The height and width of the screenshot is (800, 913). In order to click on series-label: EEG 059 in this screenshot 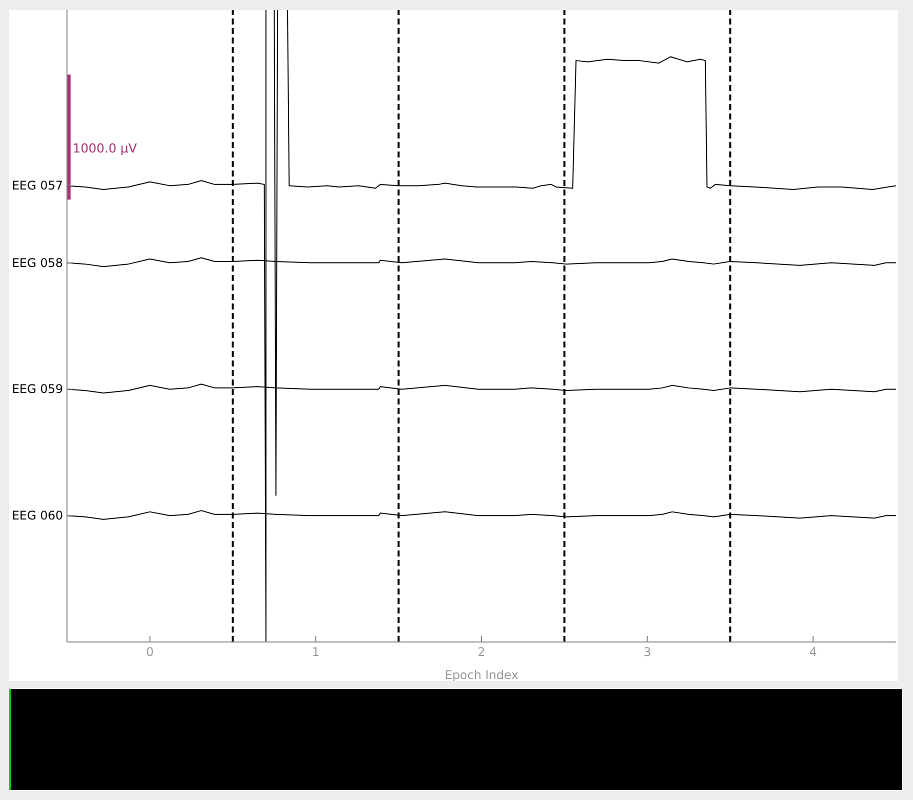, I will do `click(37, 389)`.